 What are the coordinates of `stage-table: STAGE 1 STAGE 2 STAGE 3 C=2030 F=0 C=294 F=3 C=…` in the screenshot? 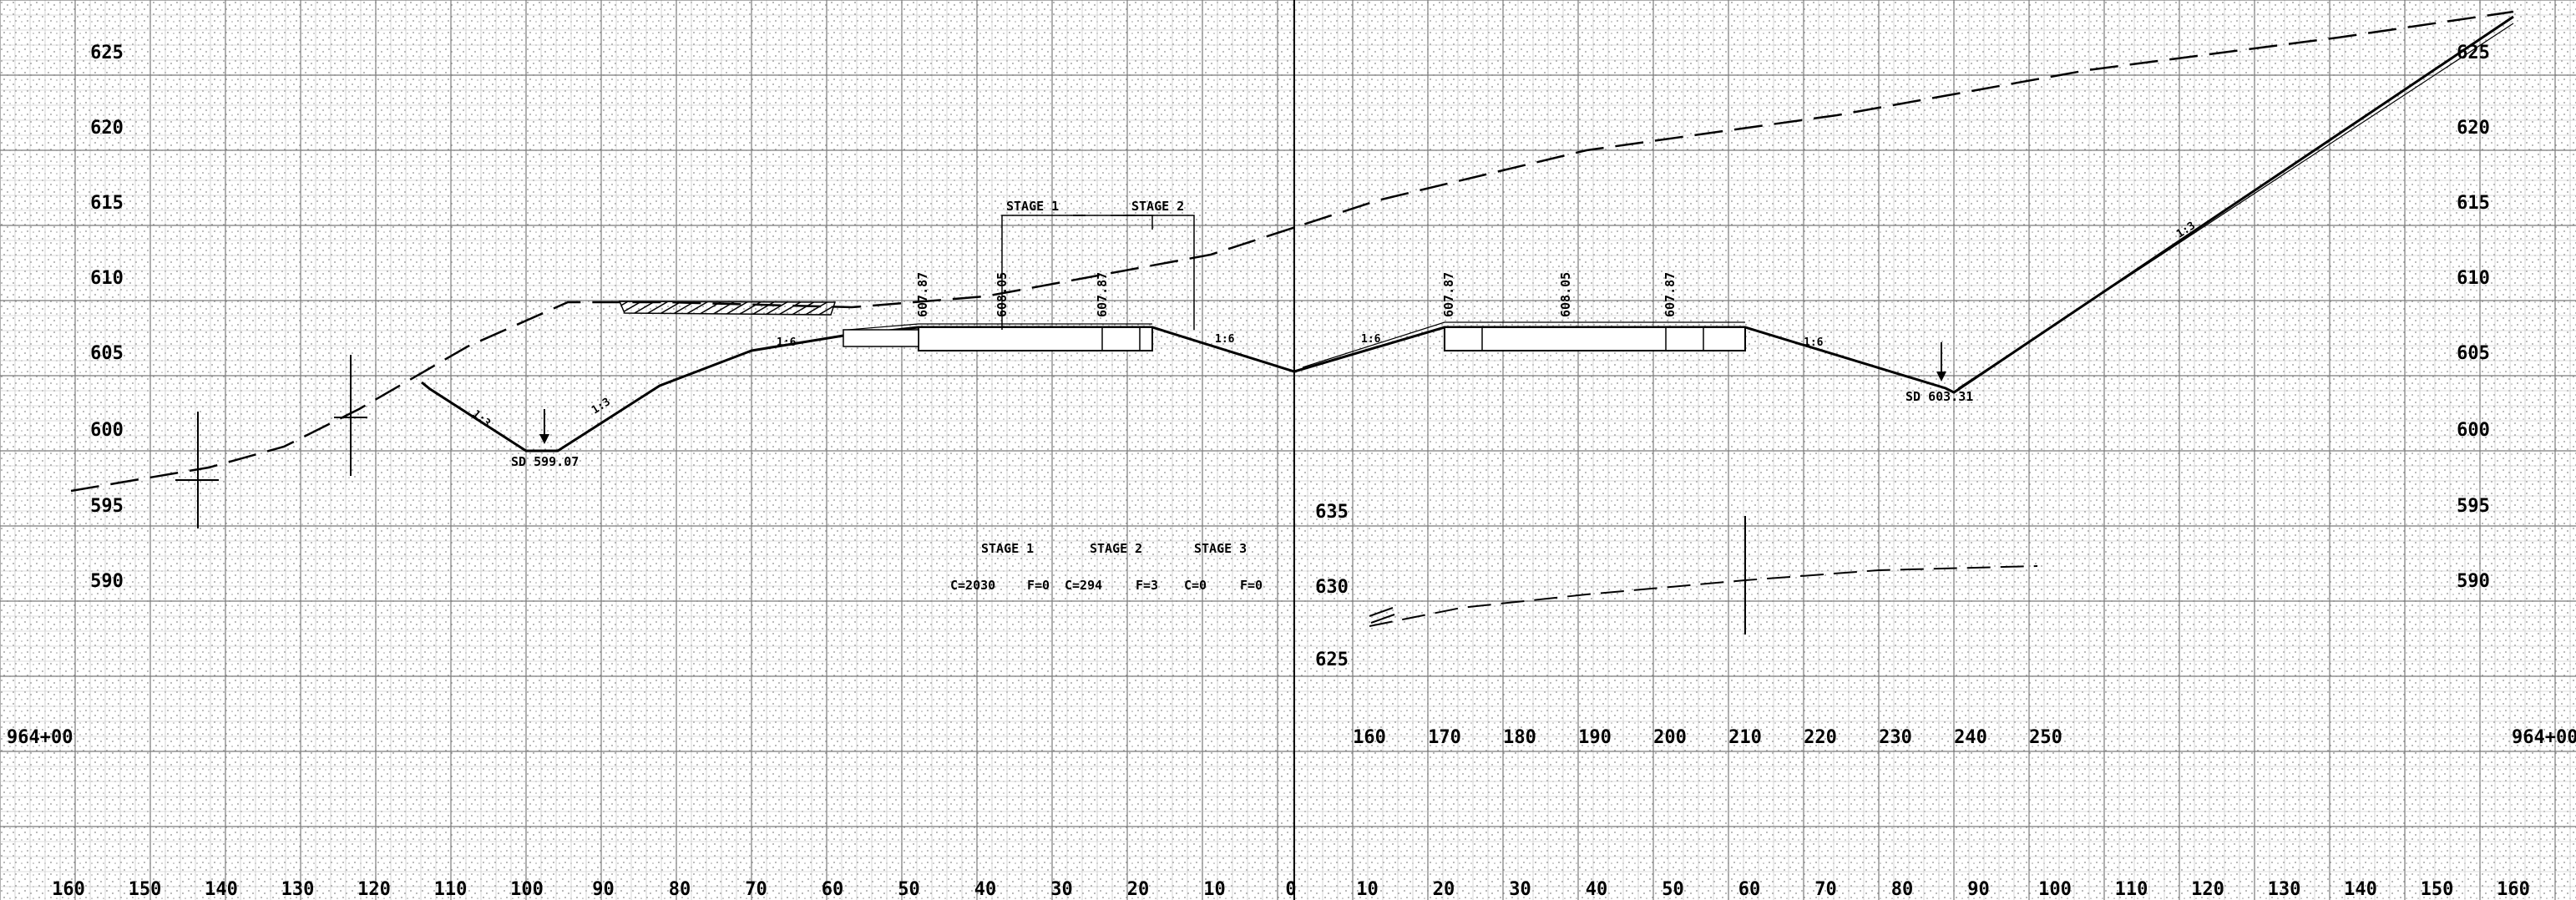 It's located at (1106, 567).